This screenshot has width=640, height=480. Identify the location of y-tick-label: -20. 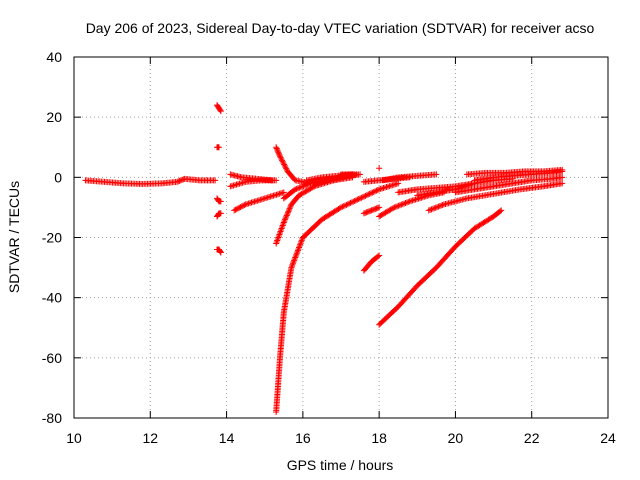
(52, 238).